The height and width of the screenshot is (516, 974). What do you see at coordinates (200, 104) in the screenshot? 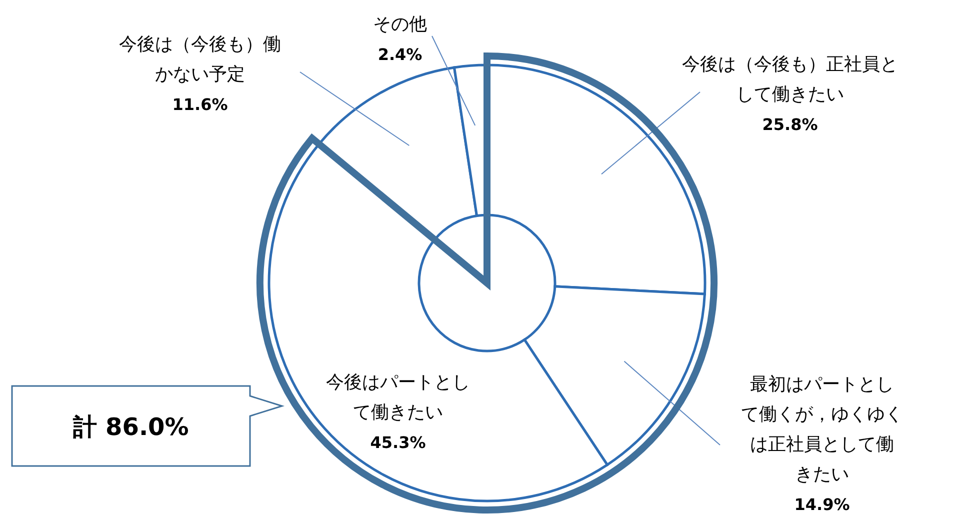
I see `data-label: 11.6%` at bounding box center [200, 104].